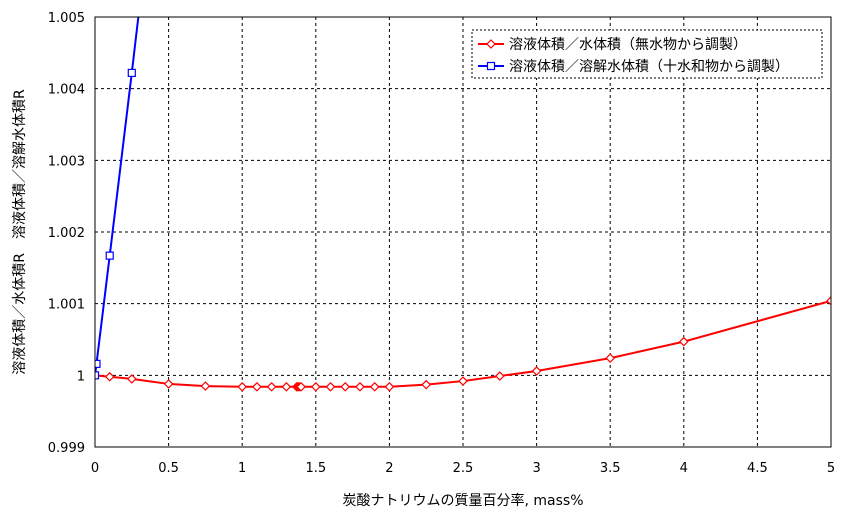  I want to click on x-tick-label: 1, so click(242, 468).